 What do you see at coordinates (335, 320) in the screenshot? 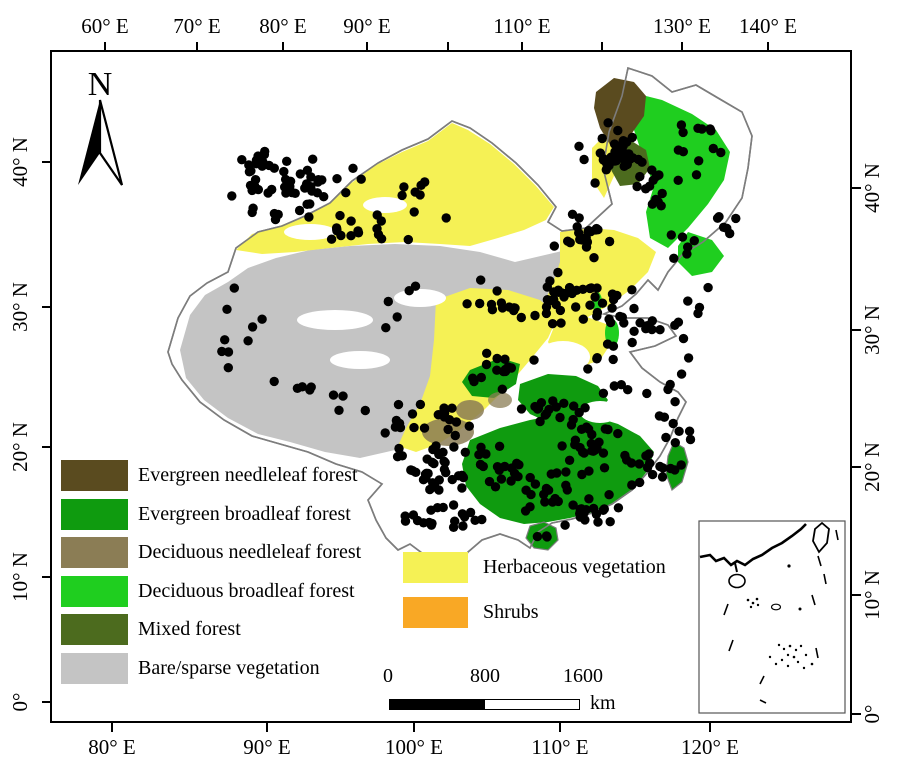
I see `region-white-patch` at bounding box center [335, 320].